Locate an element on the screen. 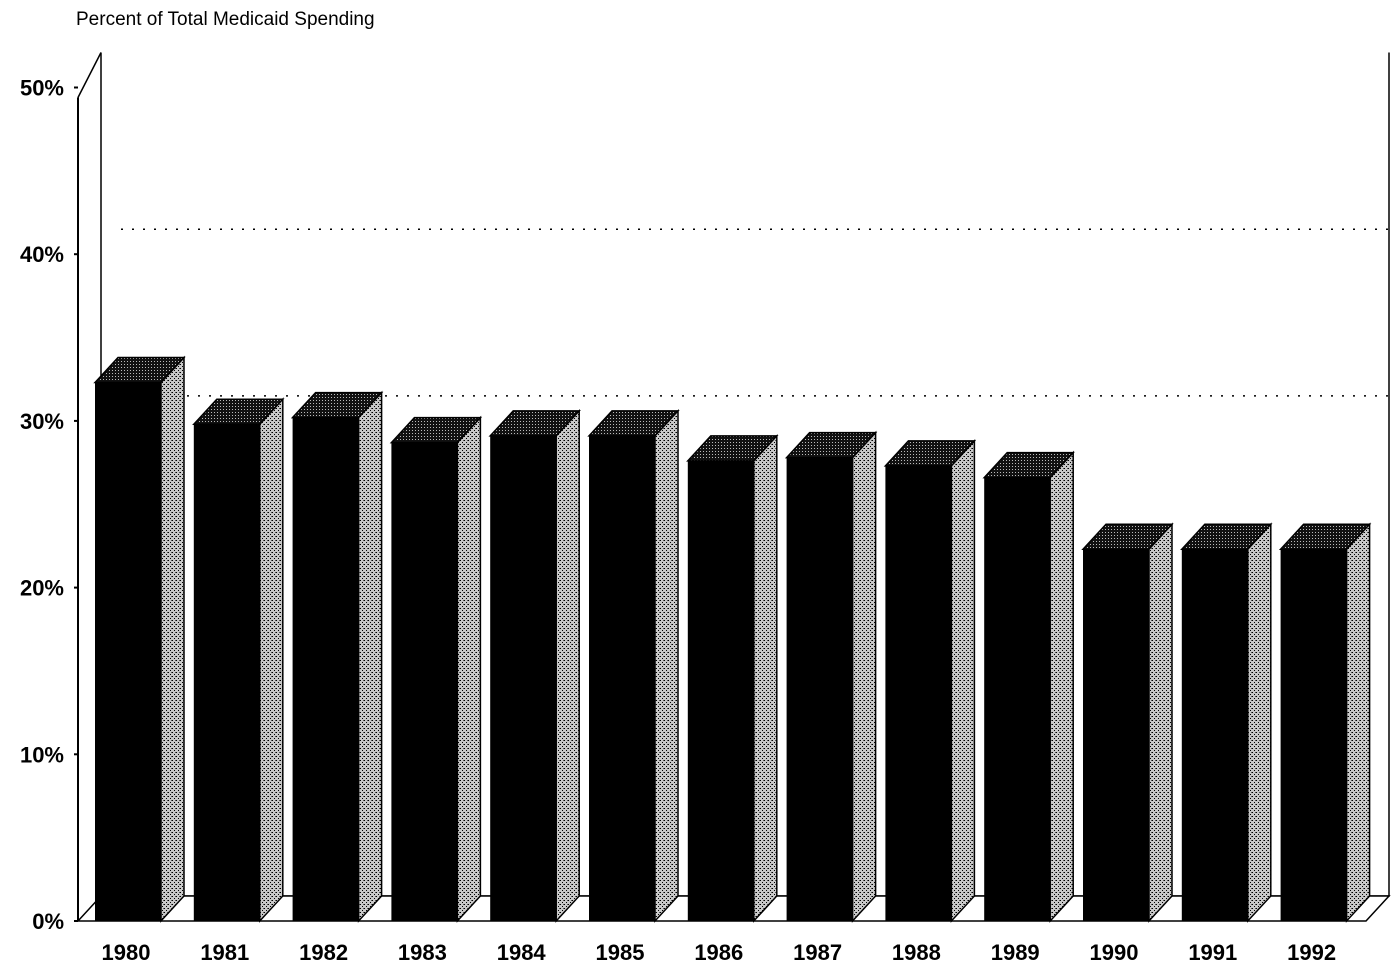 The height and width of the screenshot is (971, 1400). y-tick-label: 50% is located at coordinates (42, 88).